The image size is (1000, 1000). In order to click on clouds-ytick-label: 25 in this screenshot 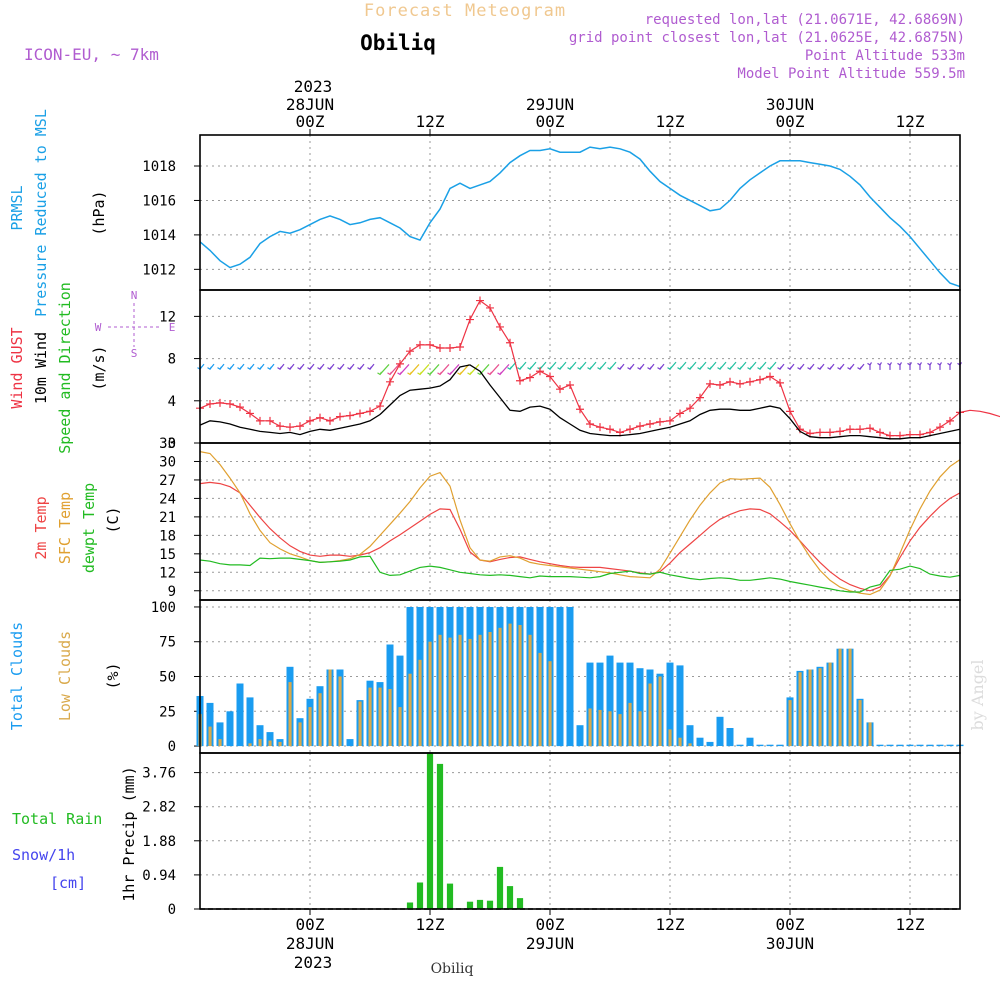, I will do `click(167, 712)`.